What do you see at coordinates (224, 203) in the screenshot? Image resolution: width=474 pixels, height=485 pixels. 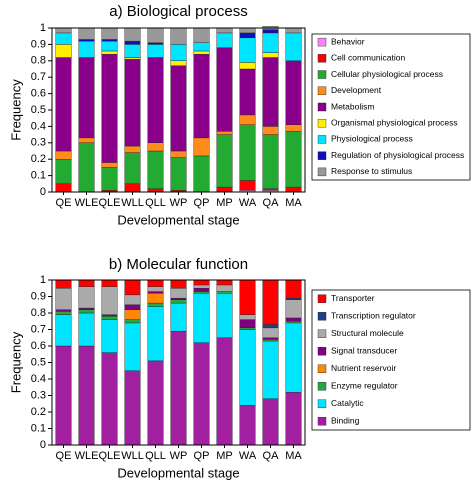 I see `x-tick-label: MP` at bounding box center [224, 203].